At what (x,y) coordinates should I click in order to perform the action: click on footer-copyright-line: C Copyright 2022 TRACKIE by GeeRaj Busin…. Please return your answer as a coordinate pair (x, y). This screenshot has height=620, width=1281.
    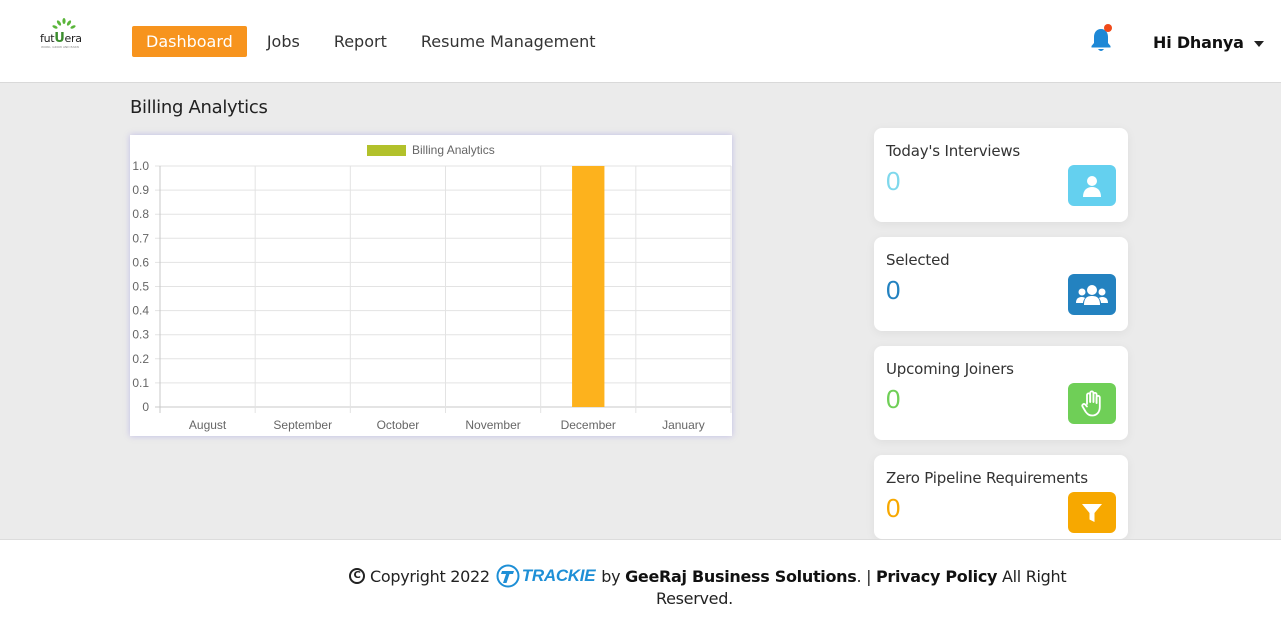
    Looking at the image, I should click on (708, 576).